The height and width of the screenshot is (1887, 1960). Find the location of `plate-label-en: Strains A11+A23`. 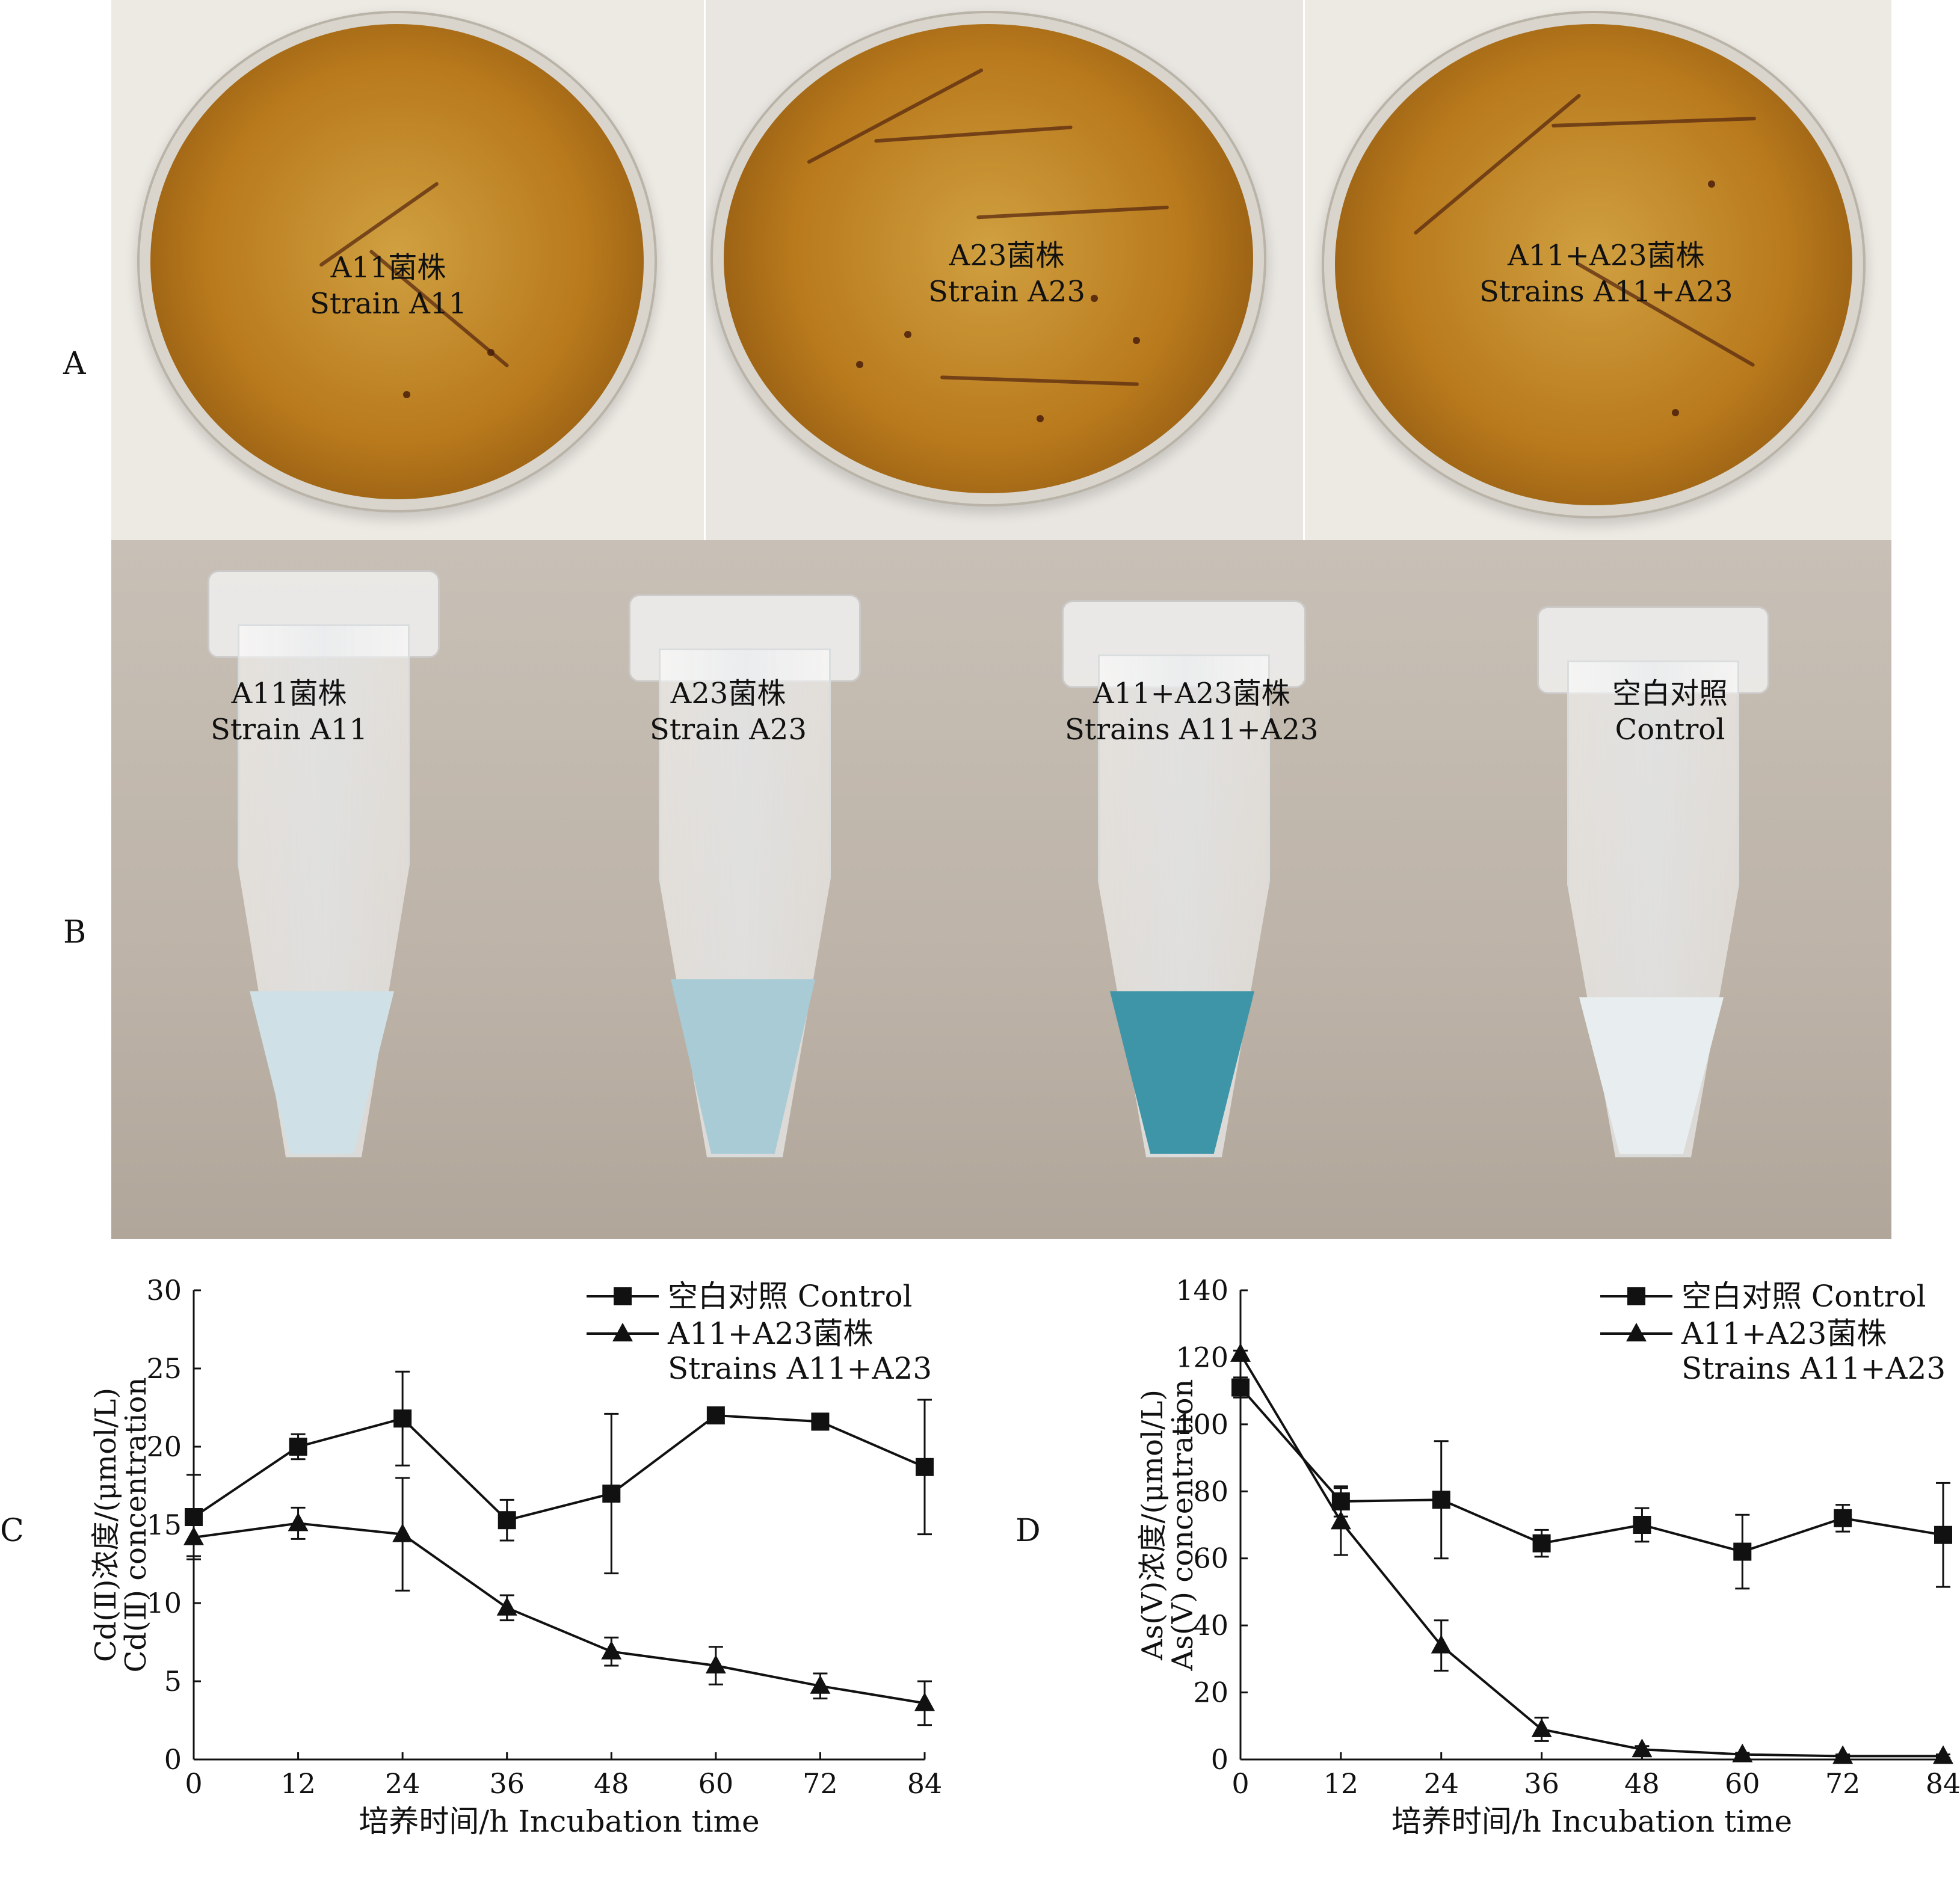

plate-label-en: Strains A11+A23 is located at coordinates (1606, 292).